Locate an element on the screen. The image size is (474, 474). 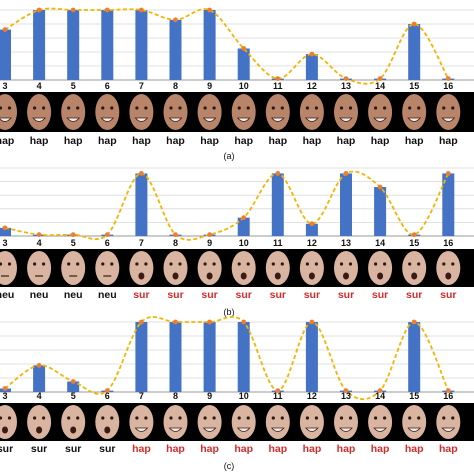
tick-label: 12 is located at coordinates (312, 396).